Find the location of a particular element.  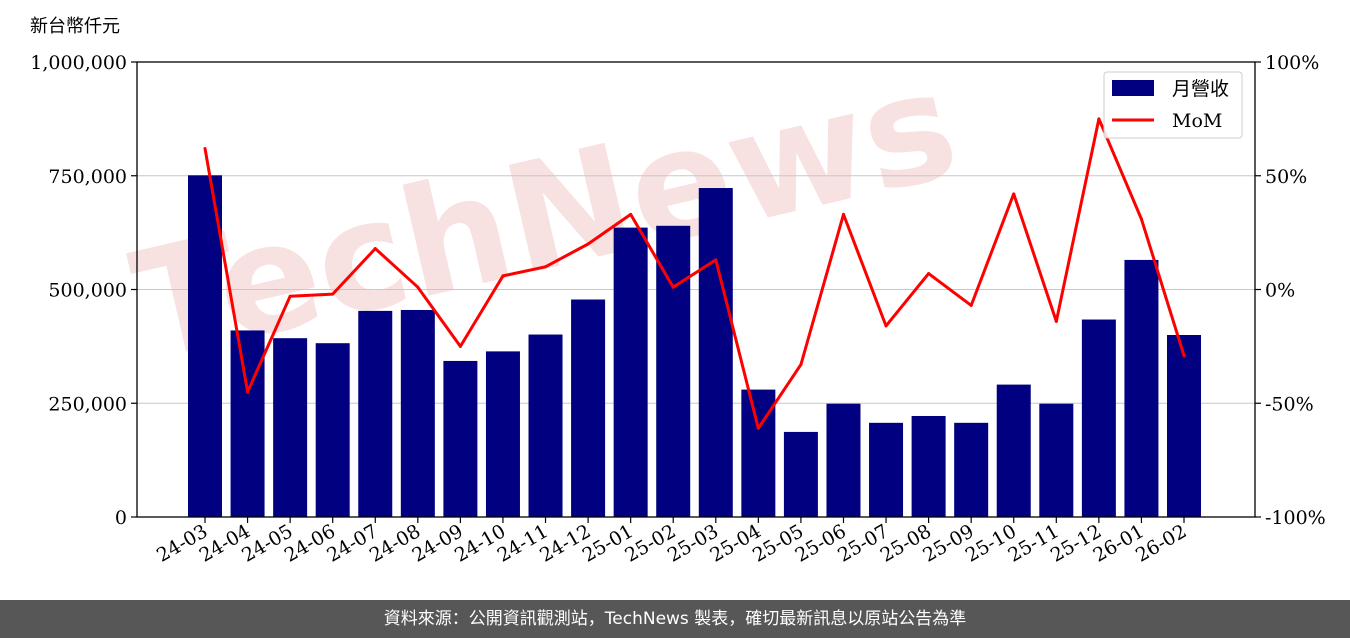

left-tick-label: 1,000,000 is located at coordinates (78, 63).